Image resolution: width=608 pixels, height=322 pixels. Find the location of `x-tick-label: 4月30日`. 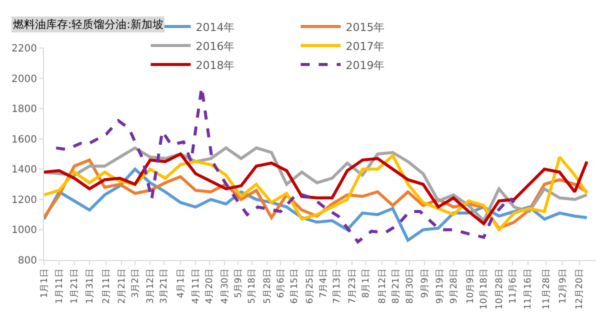

x-tick-label: 4月30日 is located at coordinates (225, 286).